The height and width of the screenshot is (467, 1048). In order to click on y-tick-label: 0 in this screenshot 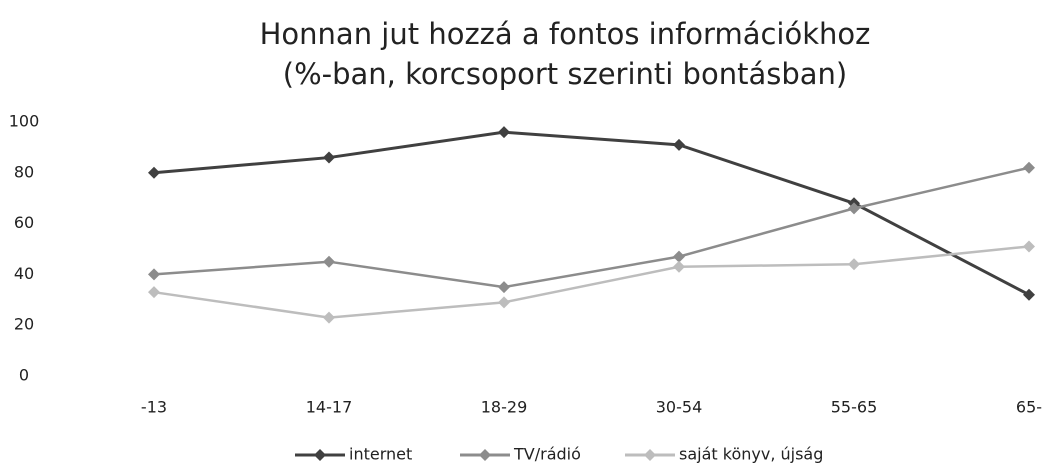, I will do `click(24, 375)`.